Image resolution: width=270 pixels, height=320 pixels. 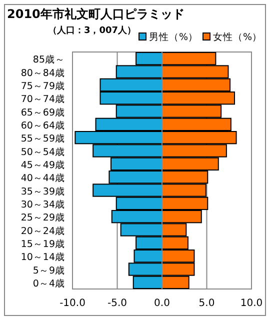 I want to click on x-tick-label: 10.0, so click(x=251, y=303).